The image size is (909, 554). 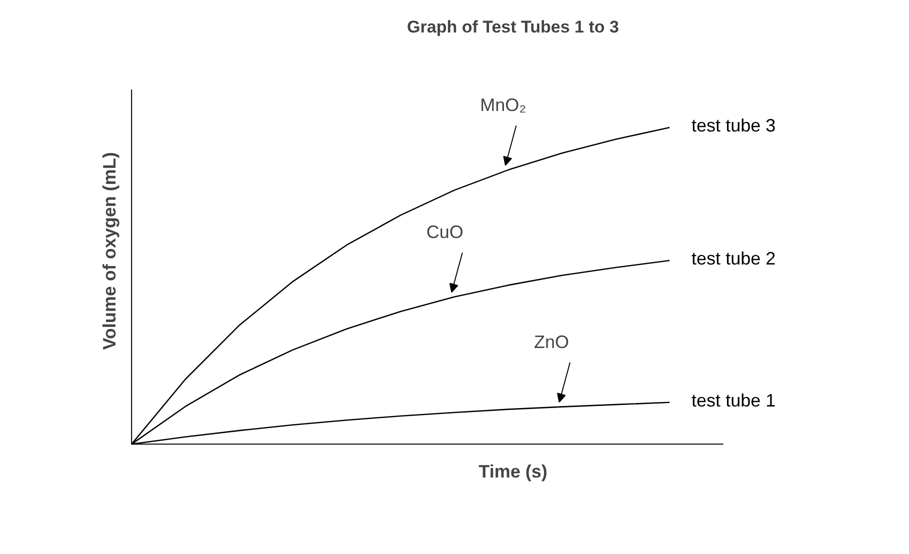 I want to click on annotation: CuO, so click(x=445, y=232).